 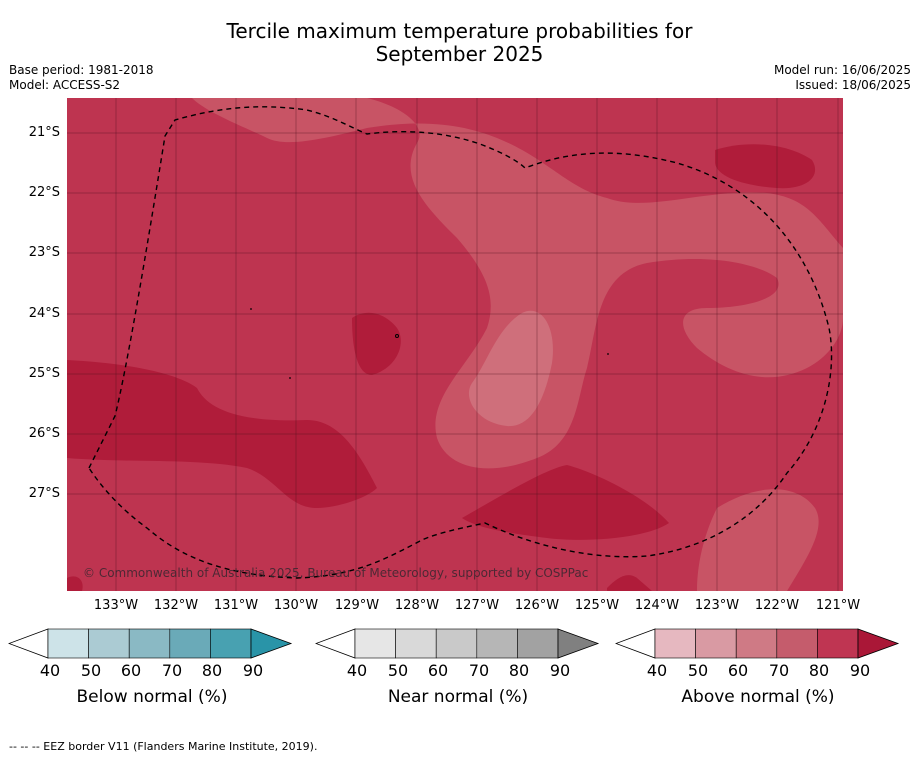 I want to click on lon-label: 128°W, so click(x=417, y=605).